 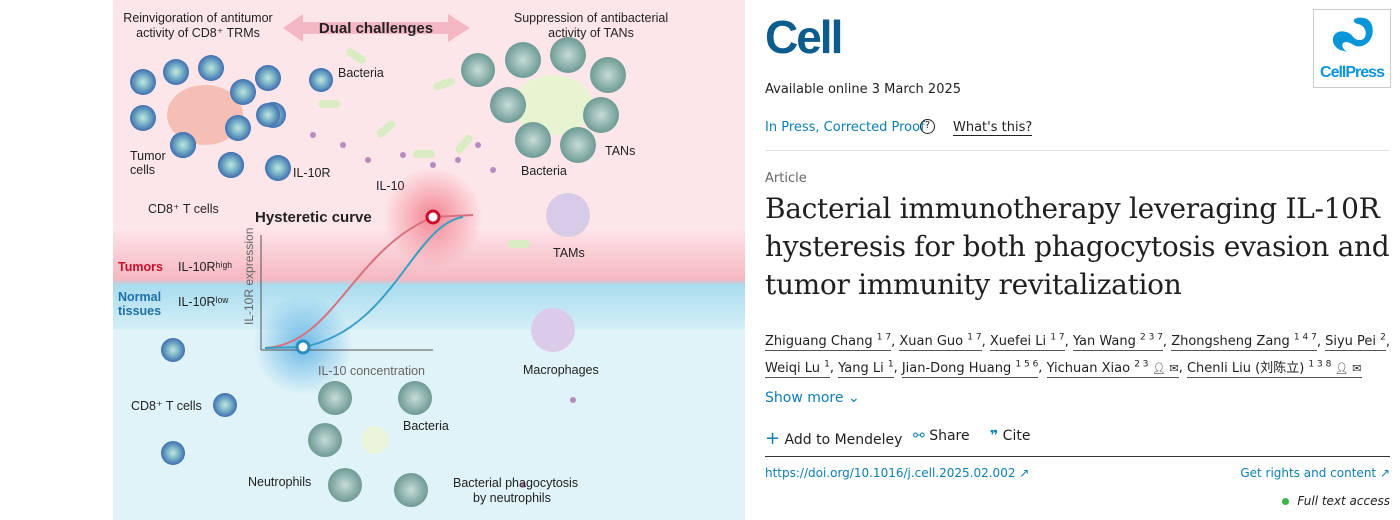 What do you see at coordinates (620, 151) in the screenshot?
I see `tans-label: TANs` at bounding box center [620, 151].